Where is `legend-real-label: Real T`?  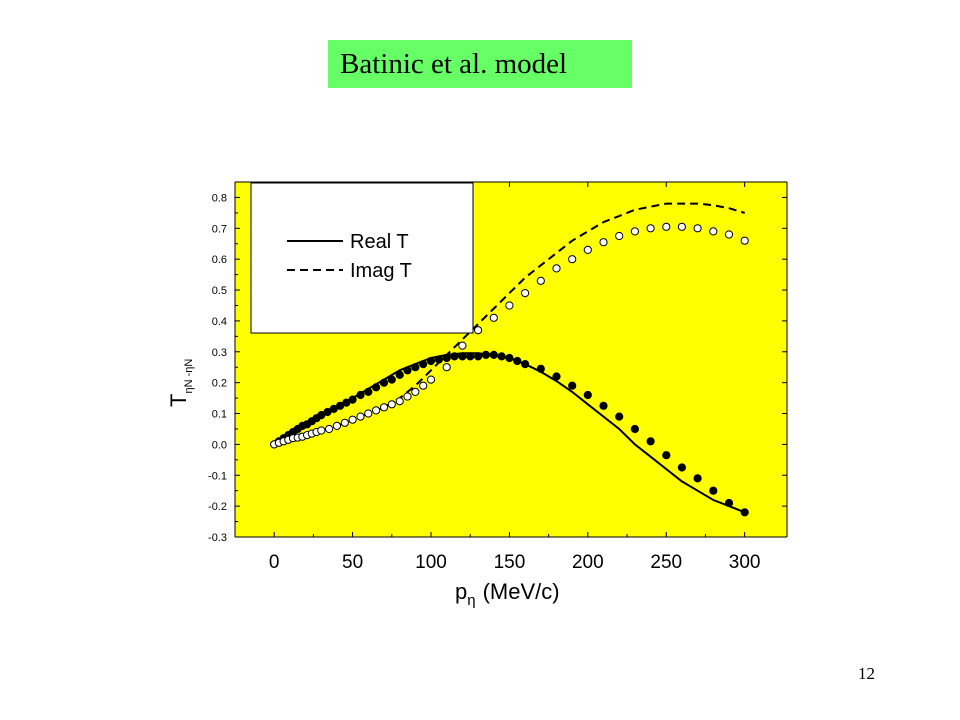 legend-real-label: Real T is located at coordinates (379, 242).